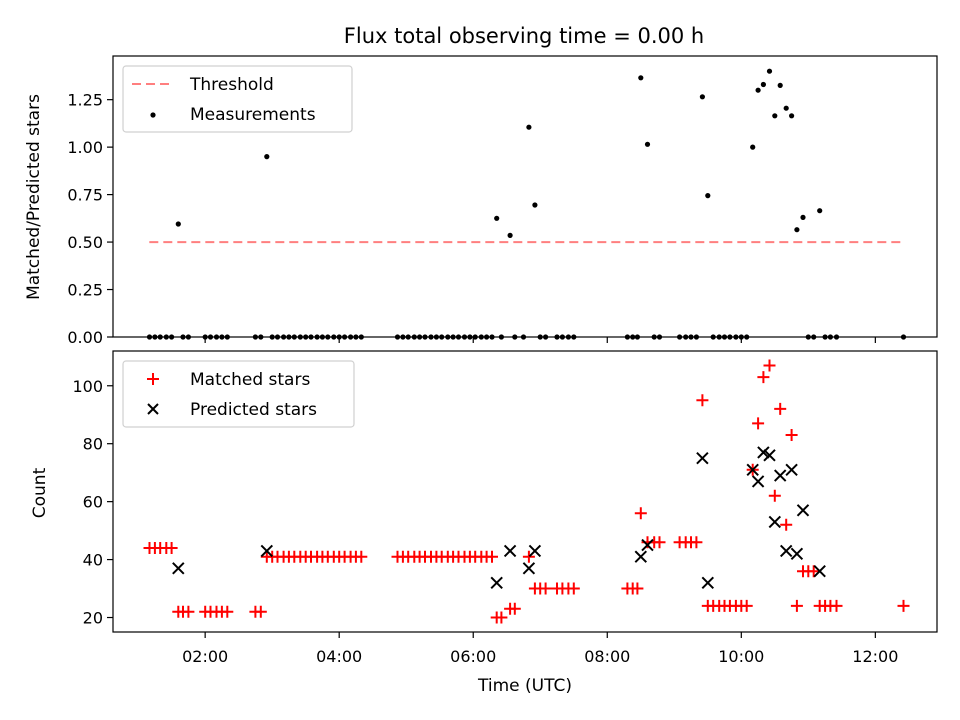 The height and width of the screenshot is (720, 960). What do you see at coordinates (153, 409) in the screenshot?
I see `legend-predicted-swatch` at bounding box center [153, 409].